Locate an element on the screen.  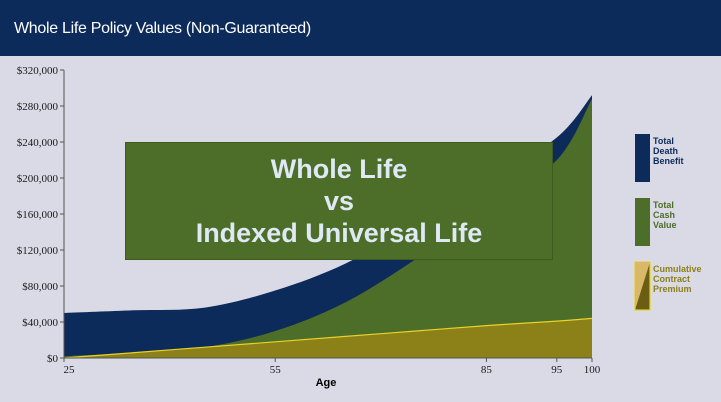
banner-line-2: vs is located at coordinates (339, 201).